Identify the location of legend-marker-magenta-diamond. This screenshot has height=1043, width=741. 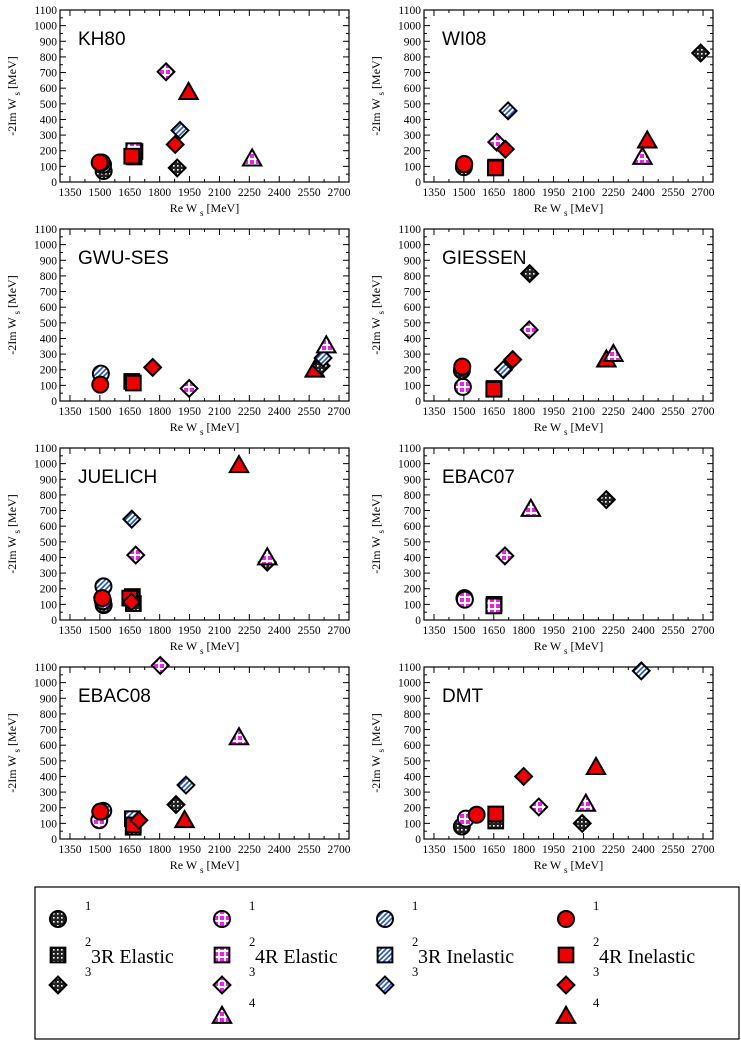
(222, 985).